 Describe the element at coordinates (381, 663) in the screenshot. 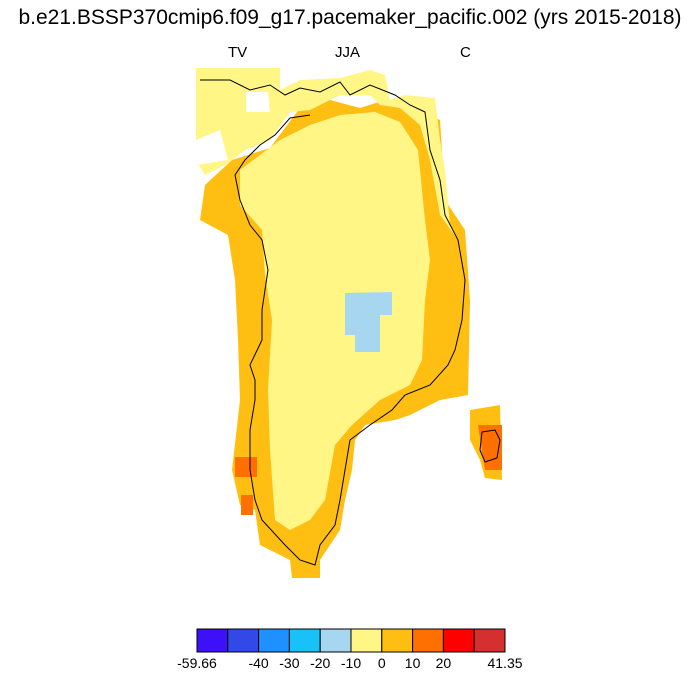

I see `colorbar-tick-label: 0` at that location.